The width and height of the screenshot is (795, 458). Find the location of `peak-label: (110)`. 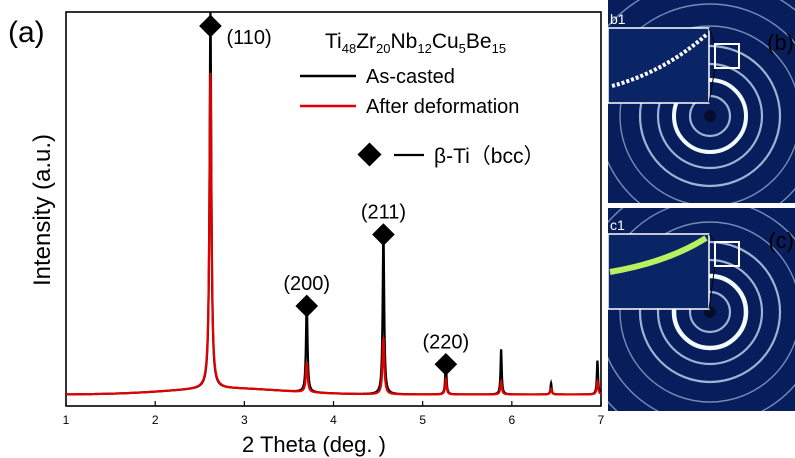

peak-label: (110) is located at coordinates (248, 38).